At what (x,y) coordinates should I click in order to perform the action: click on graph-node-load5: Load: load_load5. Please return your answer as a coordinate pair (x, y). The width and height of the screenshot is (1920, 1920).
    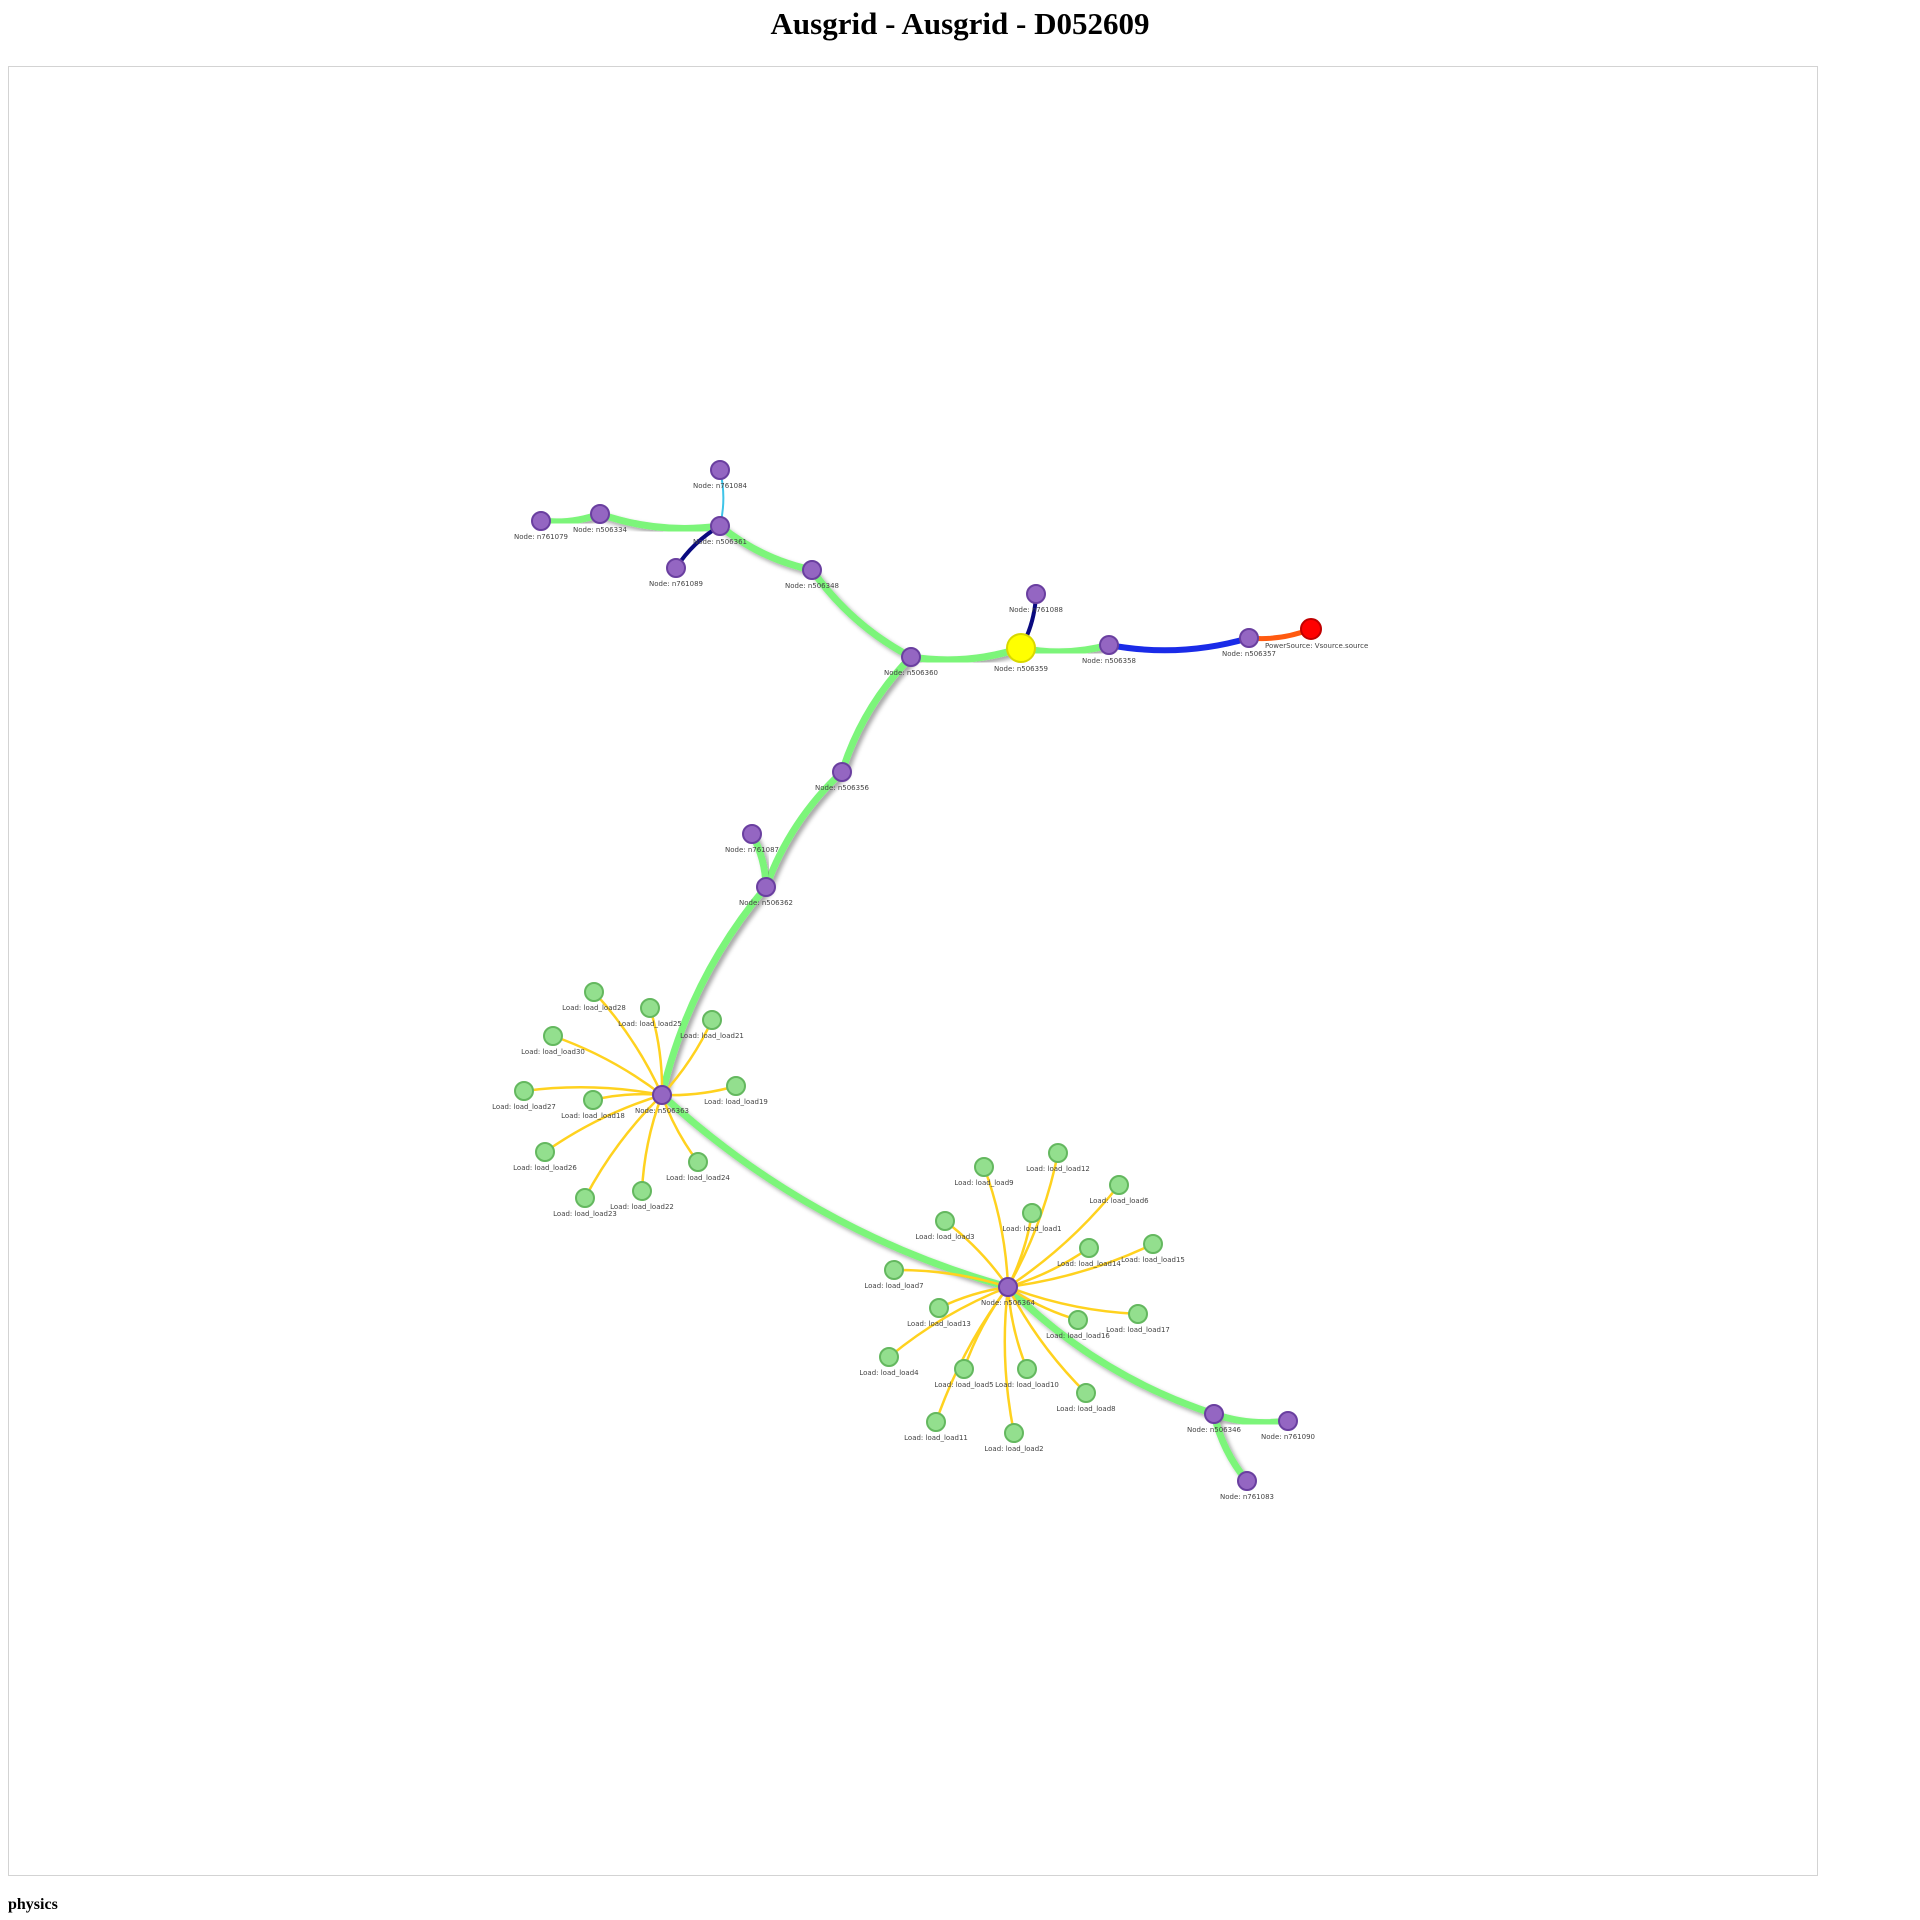
    Looking at the image, I should click on (964, 1374).